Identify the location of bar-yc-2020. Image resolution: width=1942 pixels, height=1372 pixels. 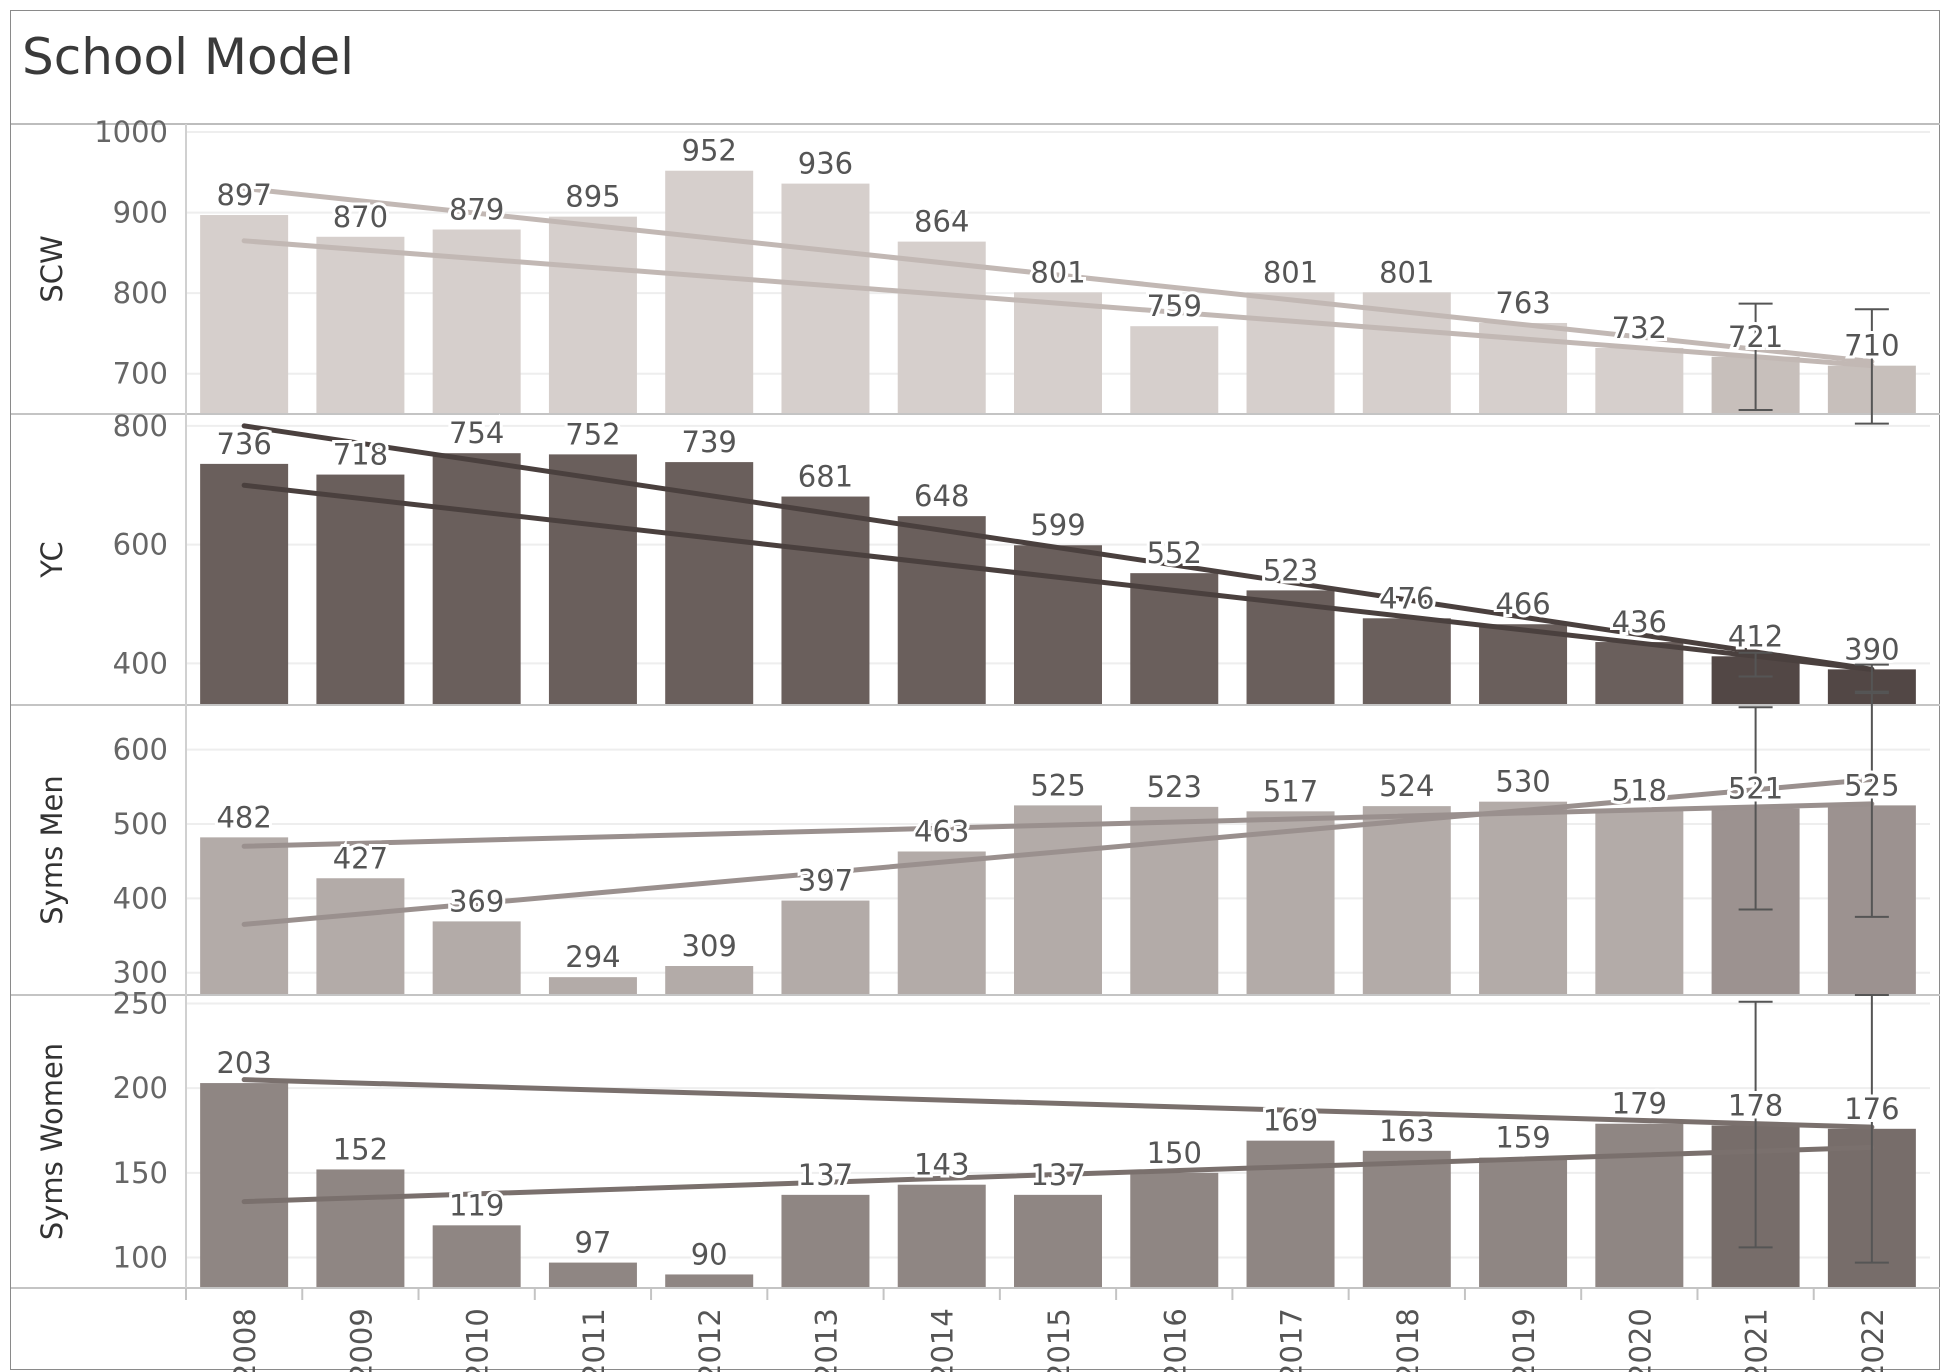
(1639, 673).